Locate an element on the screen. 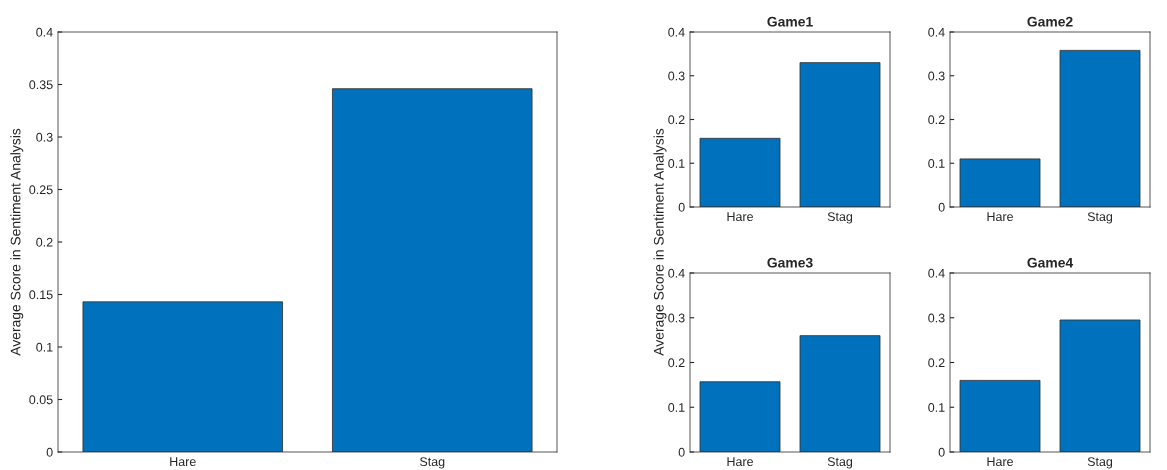 The width and height of the screenshot is (1167, 470). y-tick-label: 0.15 is located at coordinates (41, 295).